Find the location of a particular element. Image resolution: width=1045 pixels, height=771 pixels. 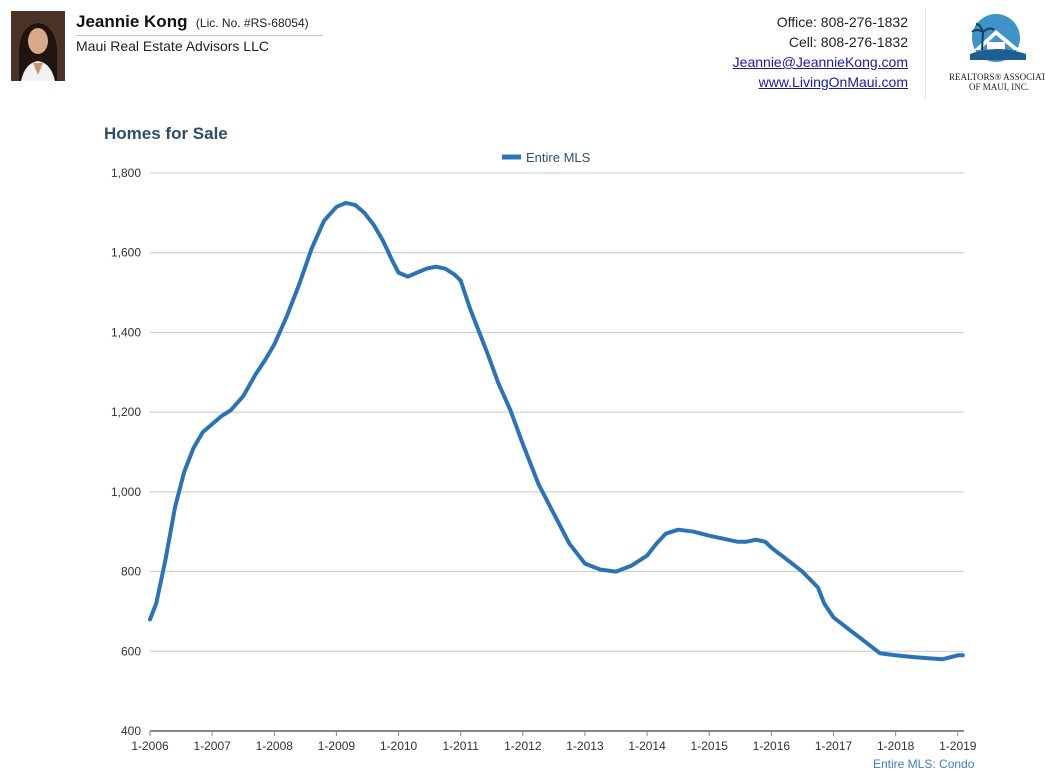

legend-label: Entire MLS is located at coordinates (558, 157).